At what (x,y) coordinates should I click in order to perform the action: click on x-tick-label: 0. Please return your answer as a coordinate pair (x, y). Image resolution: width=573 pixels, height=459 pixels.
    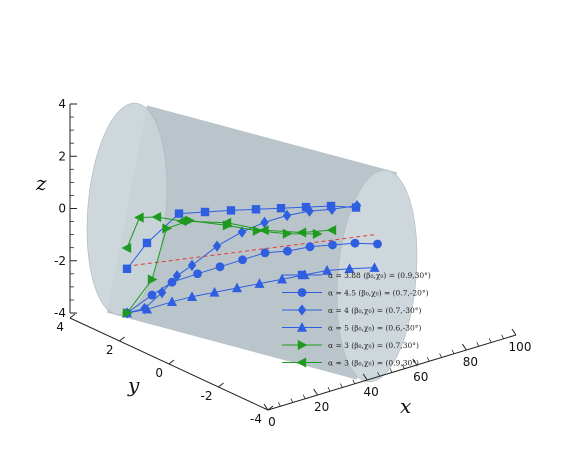
    Looking at the image, I should click on (272, 422).